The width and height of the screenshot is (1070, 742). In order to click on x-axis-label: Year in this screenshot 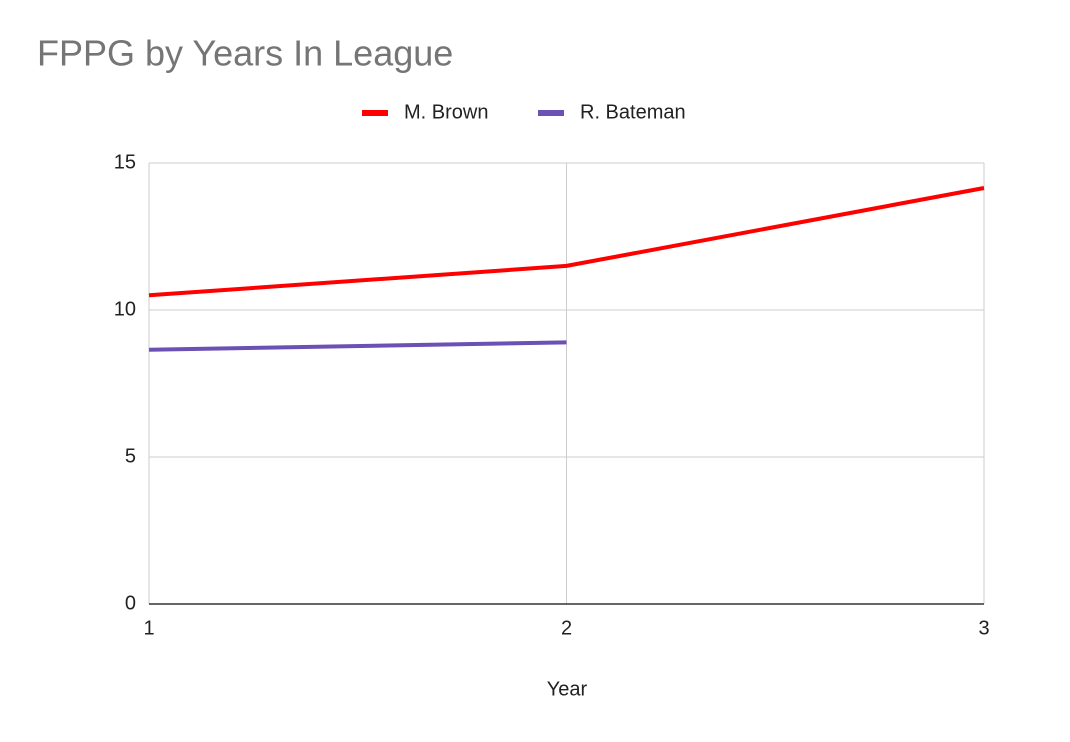, I will do `click(567, 689)`.